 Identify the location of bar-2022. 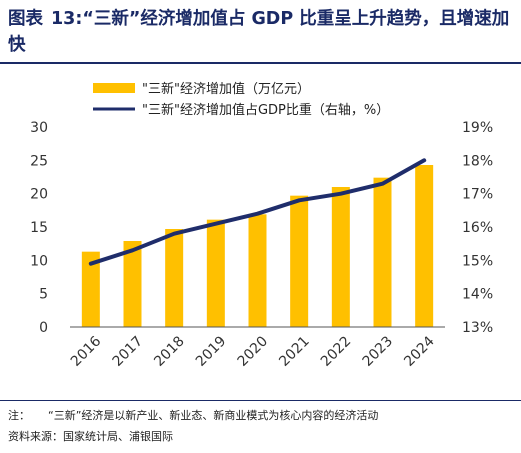
(340, 257).